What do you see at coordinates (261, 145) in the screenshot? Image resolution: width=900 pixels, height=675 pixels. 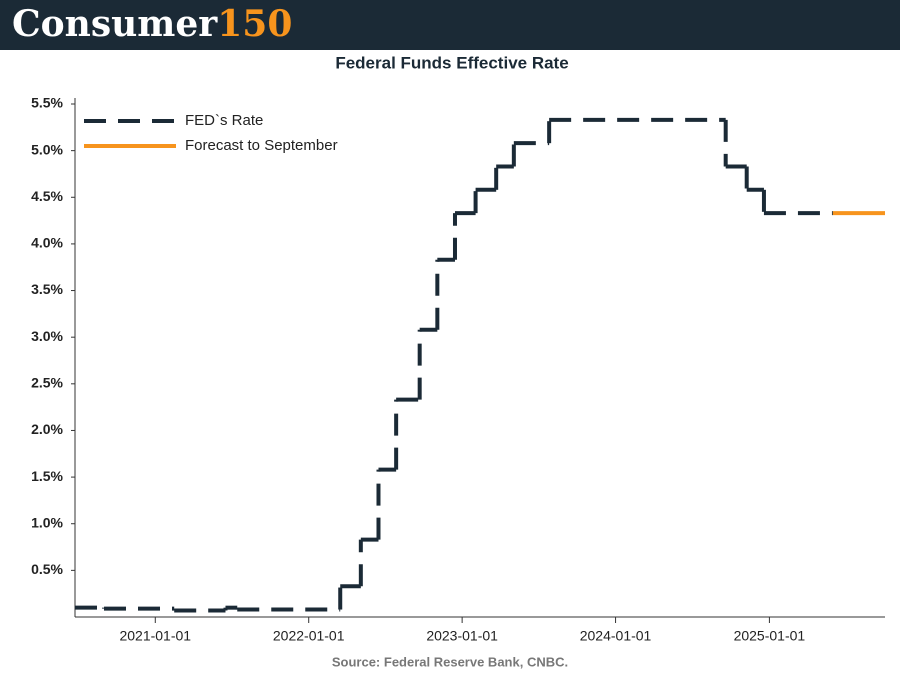 I see `legend-label: Forecast to September` at bounding box center [261, 145].